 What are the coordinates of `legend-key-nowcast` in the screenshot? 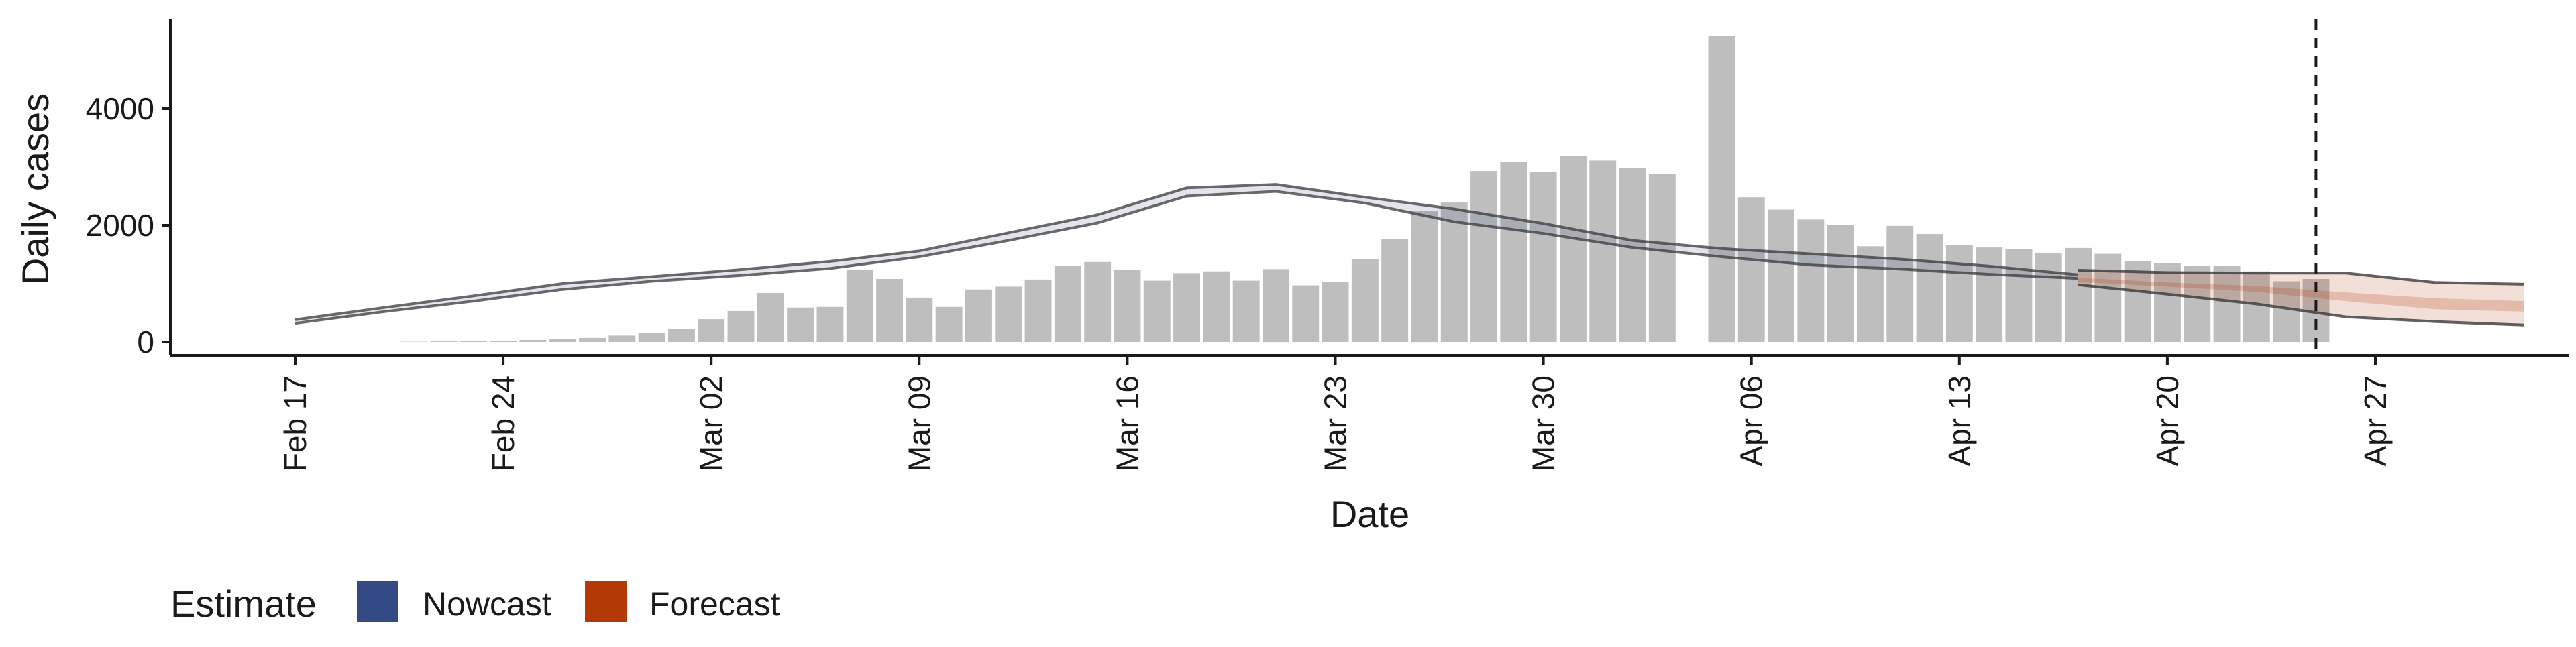 It's located at (377, 602).